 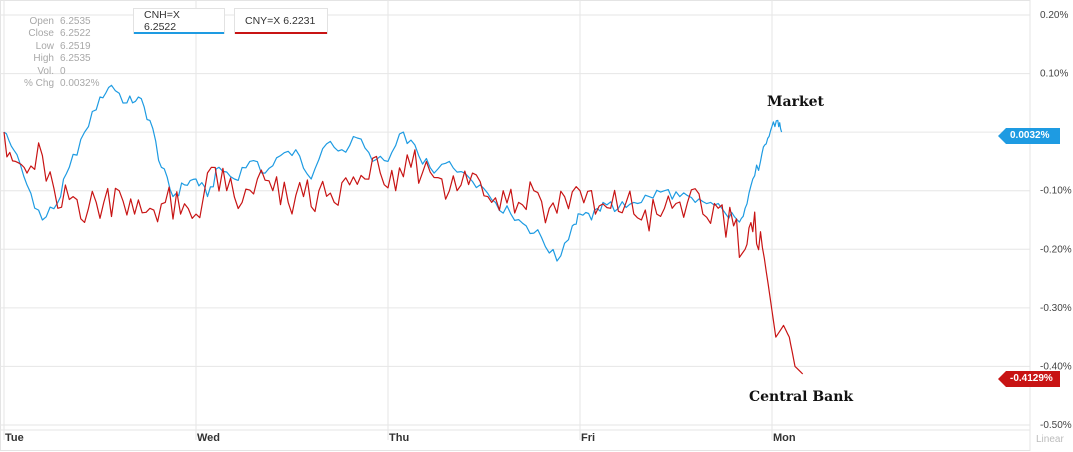 What do you see at coordinates (63, 71) in the screenshot?
I see `ohlc-value: 0` at bounding box center [63, 71].